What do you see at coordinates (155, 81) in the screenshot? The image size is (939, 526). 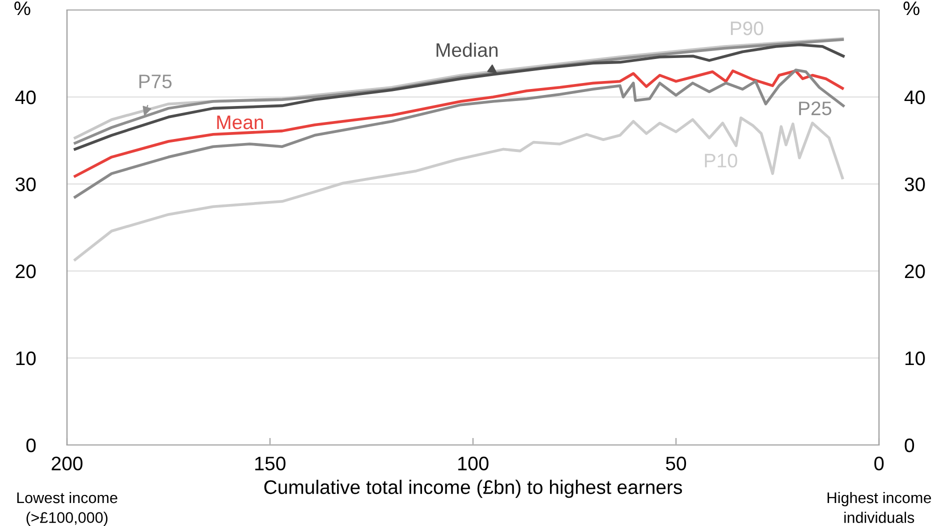 I see `series-label: P75` at bounding box center [155, 81].